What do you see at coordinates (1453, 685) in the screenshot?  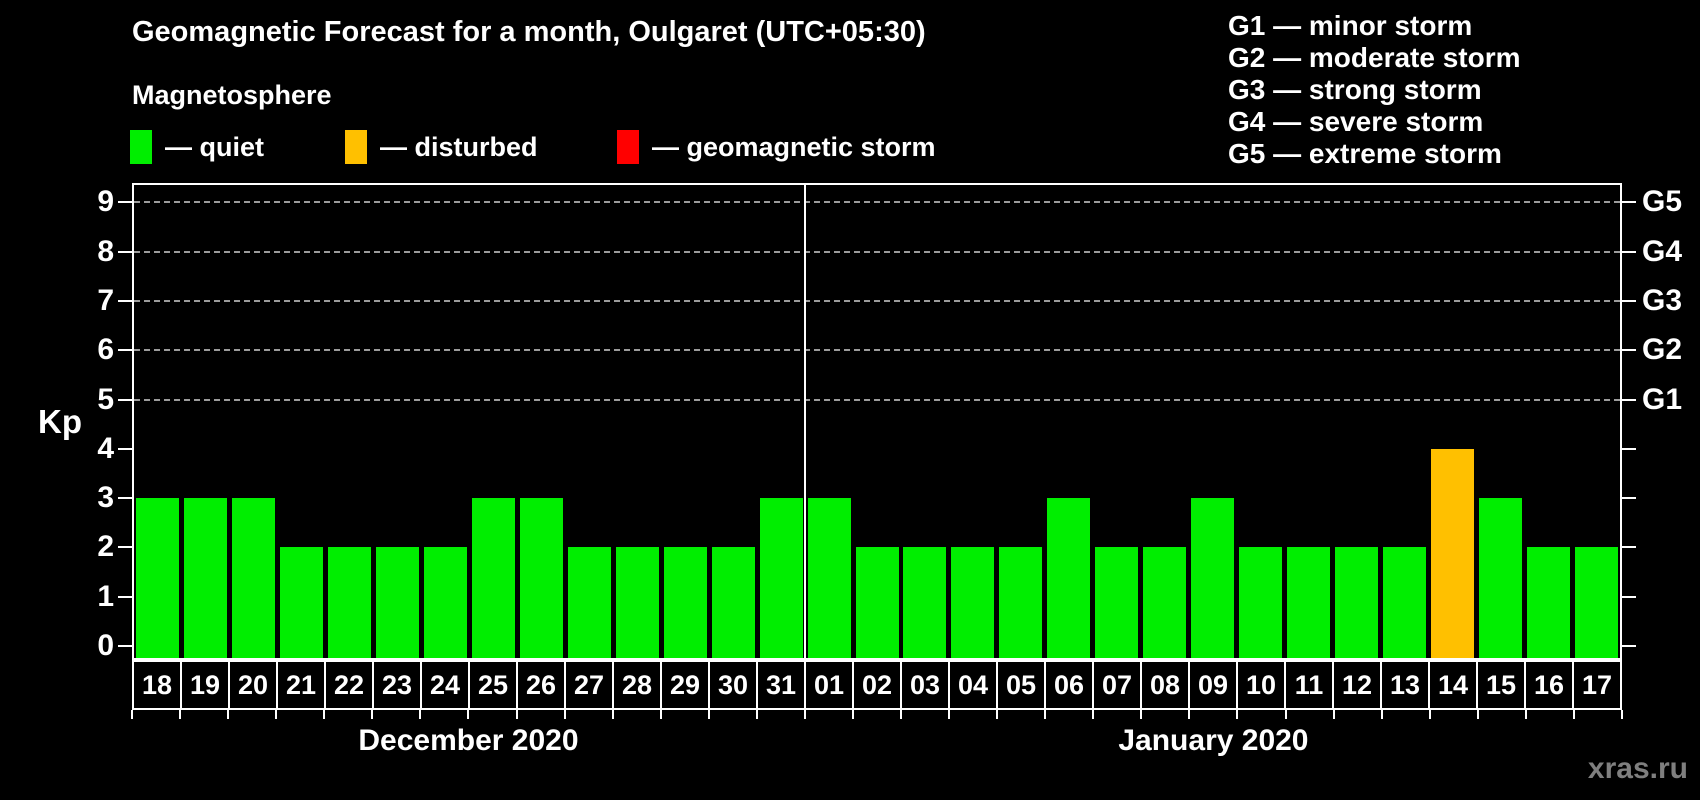 I see `date-cell-14: 14` at bounding box center [1453, 685].